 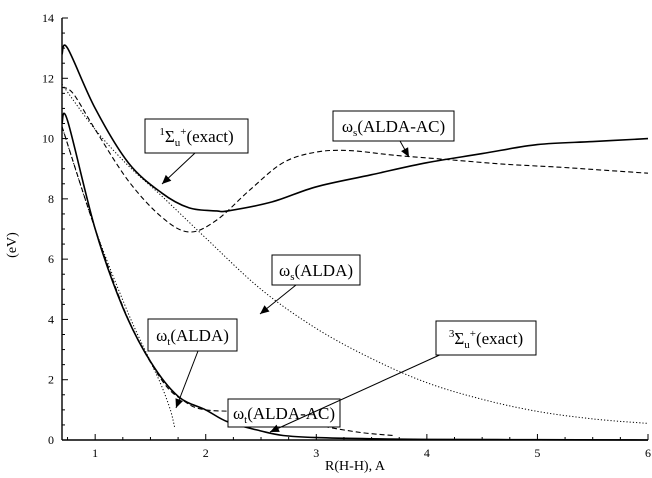 I want to click on y-tick-label: 10, so click(x=48, y=139).